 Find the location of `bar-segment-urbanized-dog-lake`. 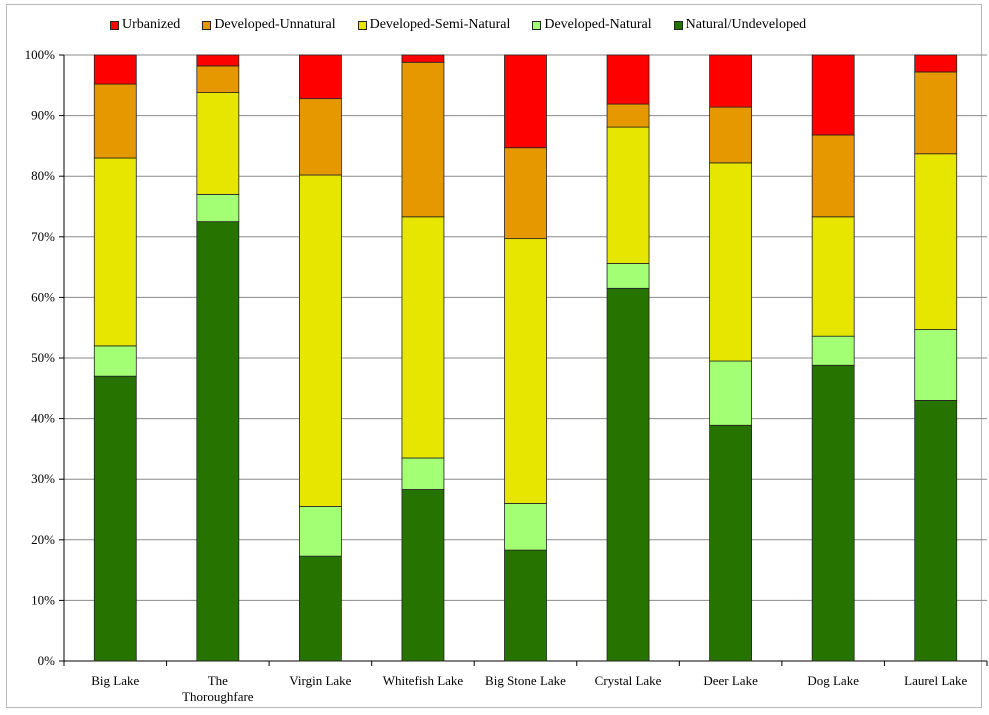

bar-segment-urbanized-dog-lake is located at coordinates (833, 95).